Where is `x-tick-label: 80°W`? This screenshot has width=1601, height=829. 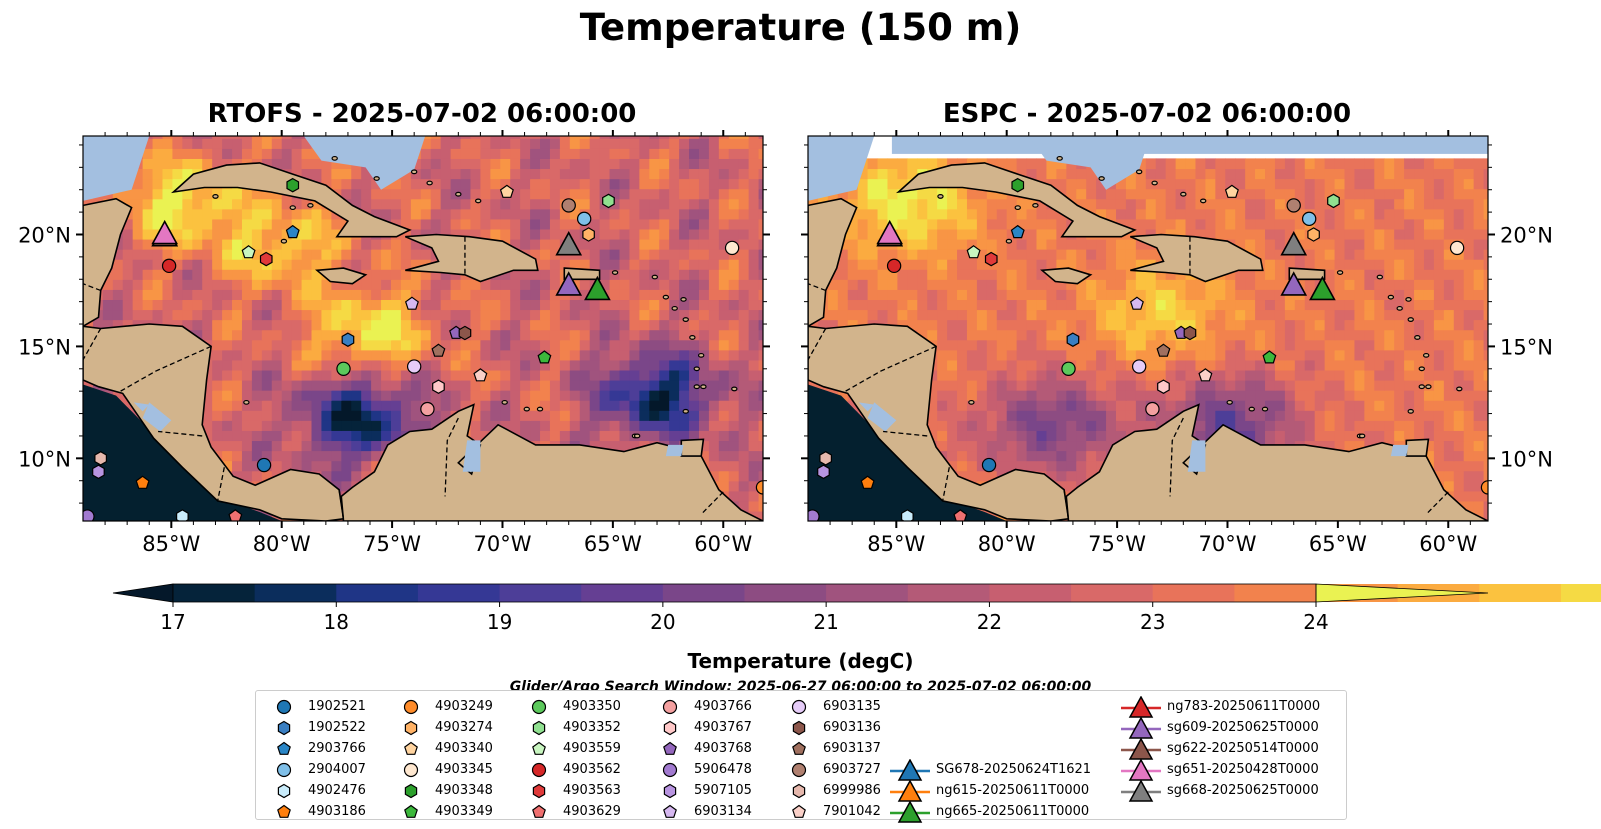 x-tick-label: 80°W is located at coordinates (282, 544).